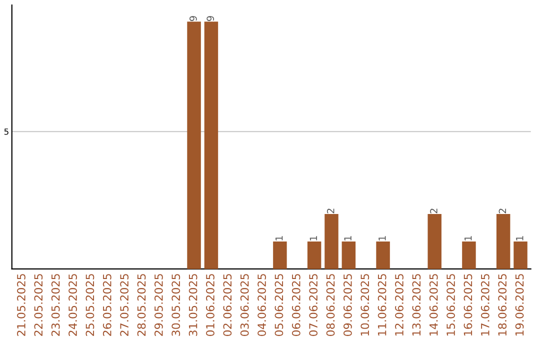  What do you see at coordinates (502, 305) in the screenshot?
I see `x-tick-label: 18.06.2025` at bounding box center [502, 305].